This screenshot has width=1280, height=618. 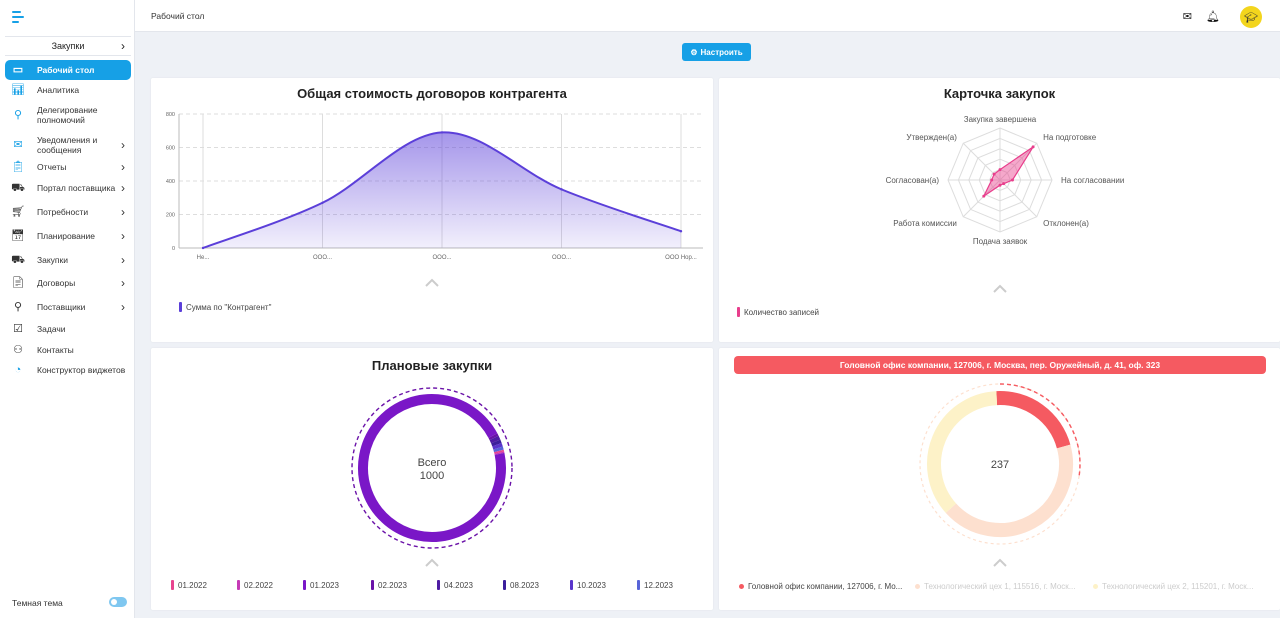 What do you see at coordinates (1251, 17) in the screenshot?
I see `avatar: 🎓︎` at bounding box center [1251, 17].